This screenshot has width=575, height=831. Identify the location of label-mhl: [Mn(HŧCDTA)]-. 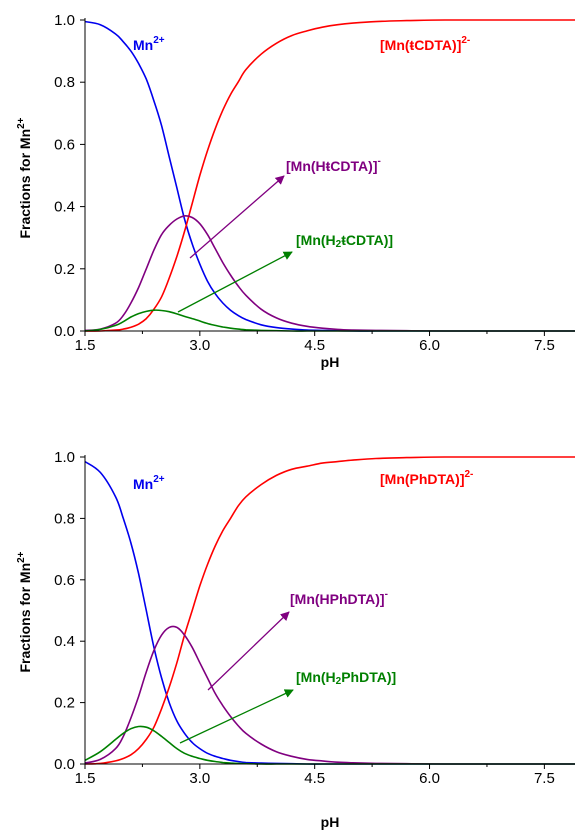
(333, 165).